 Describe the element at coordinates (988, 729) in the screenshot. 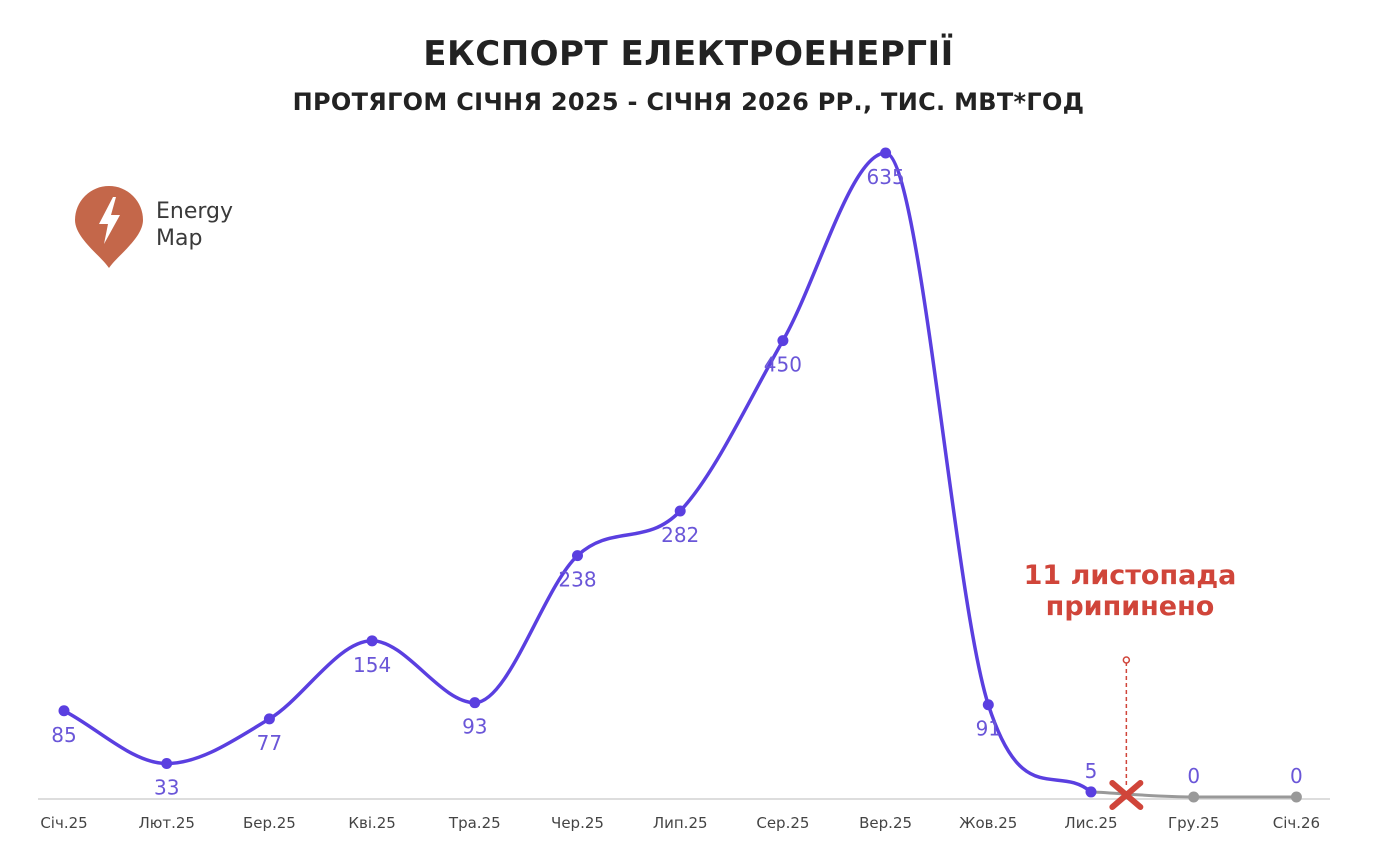

I see `data-label: 91` at that location.